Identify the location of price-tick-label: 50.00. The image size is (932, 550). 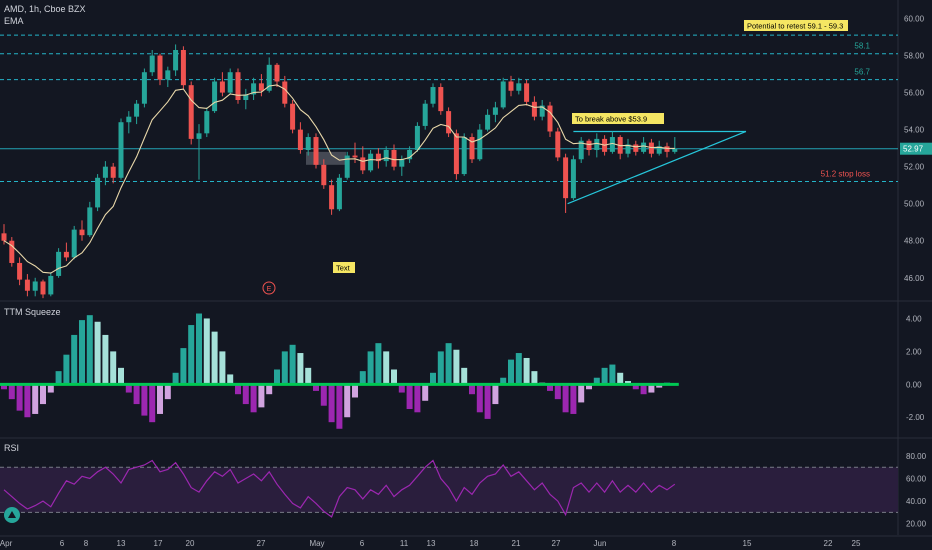
(914, 204).